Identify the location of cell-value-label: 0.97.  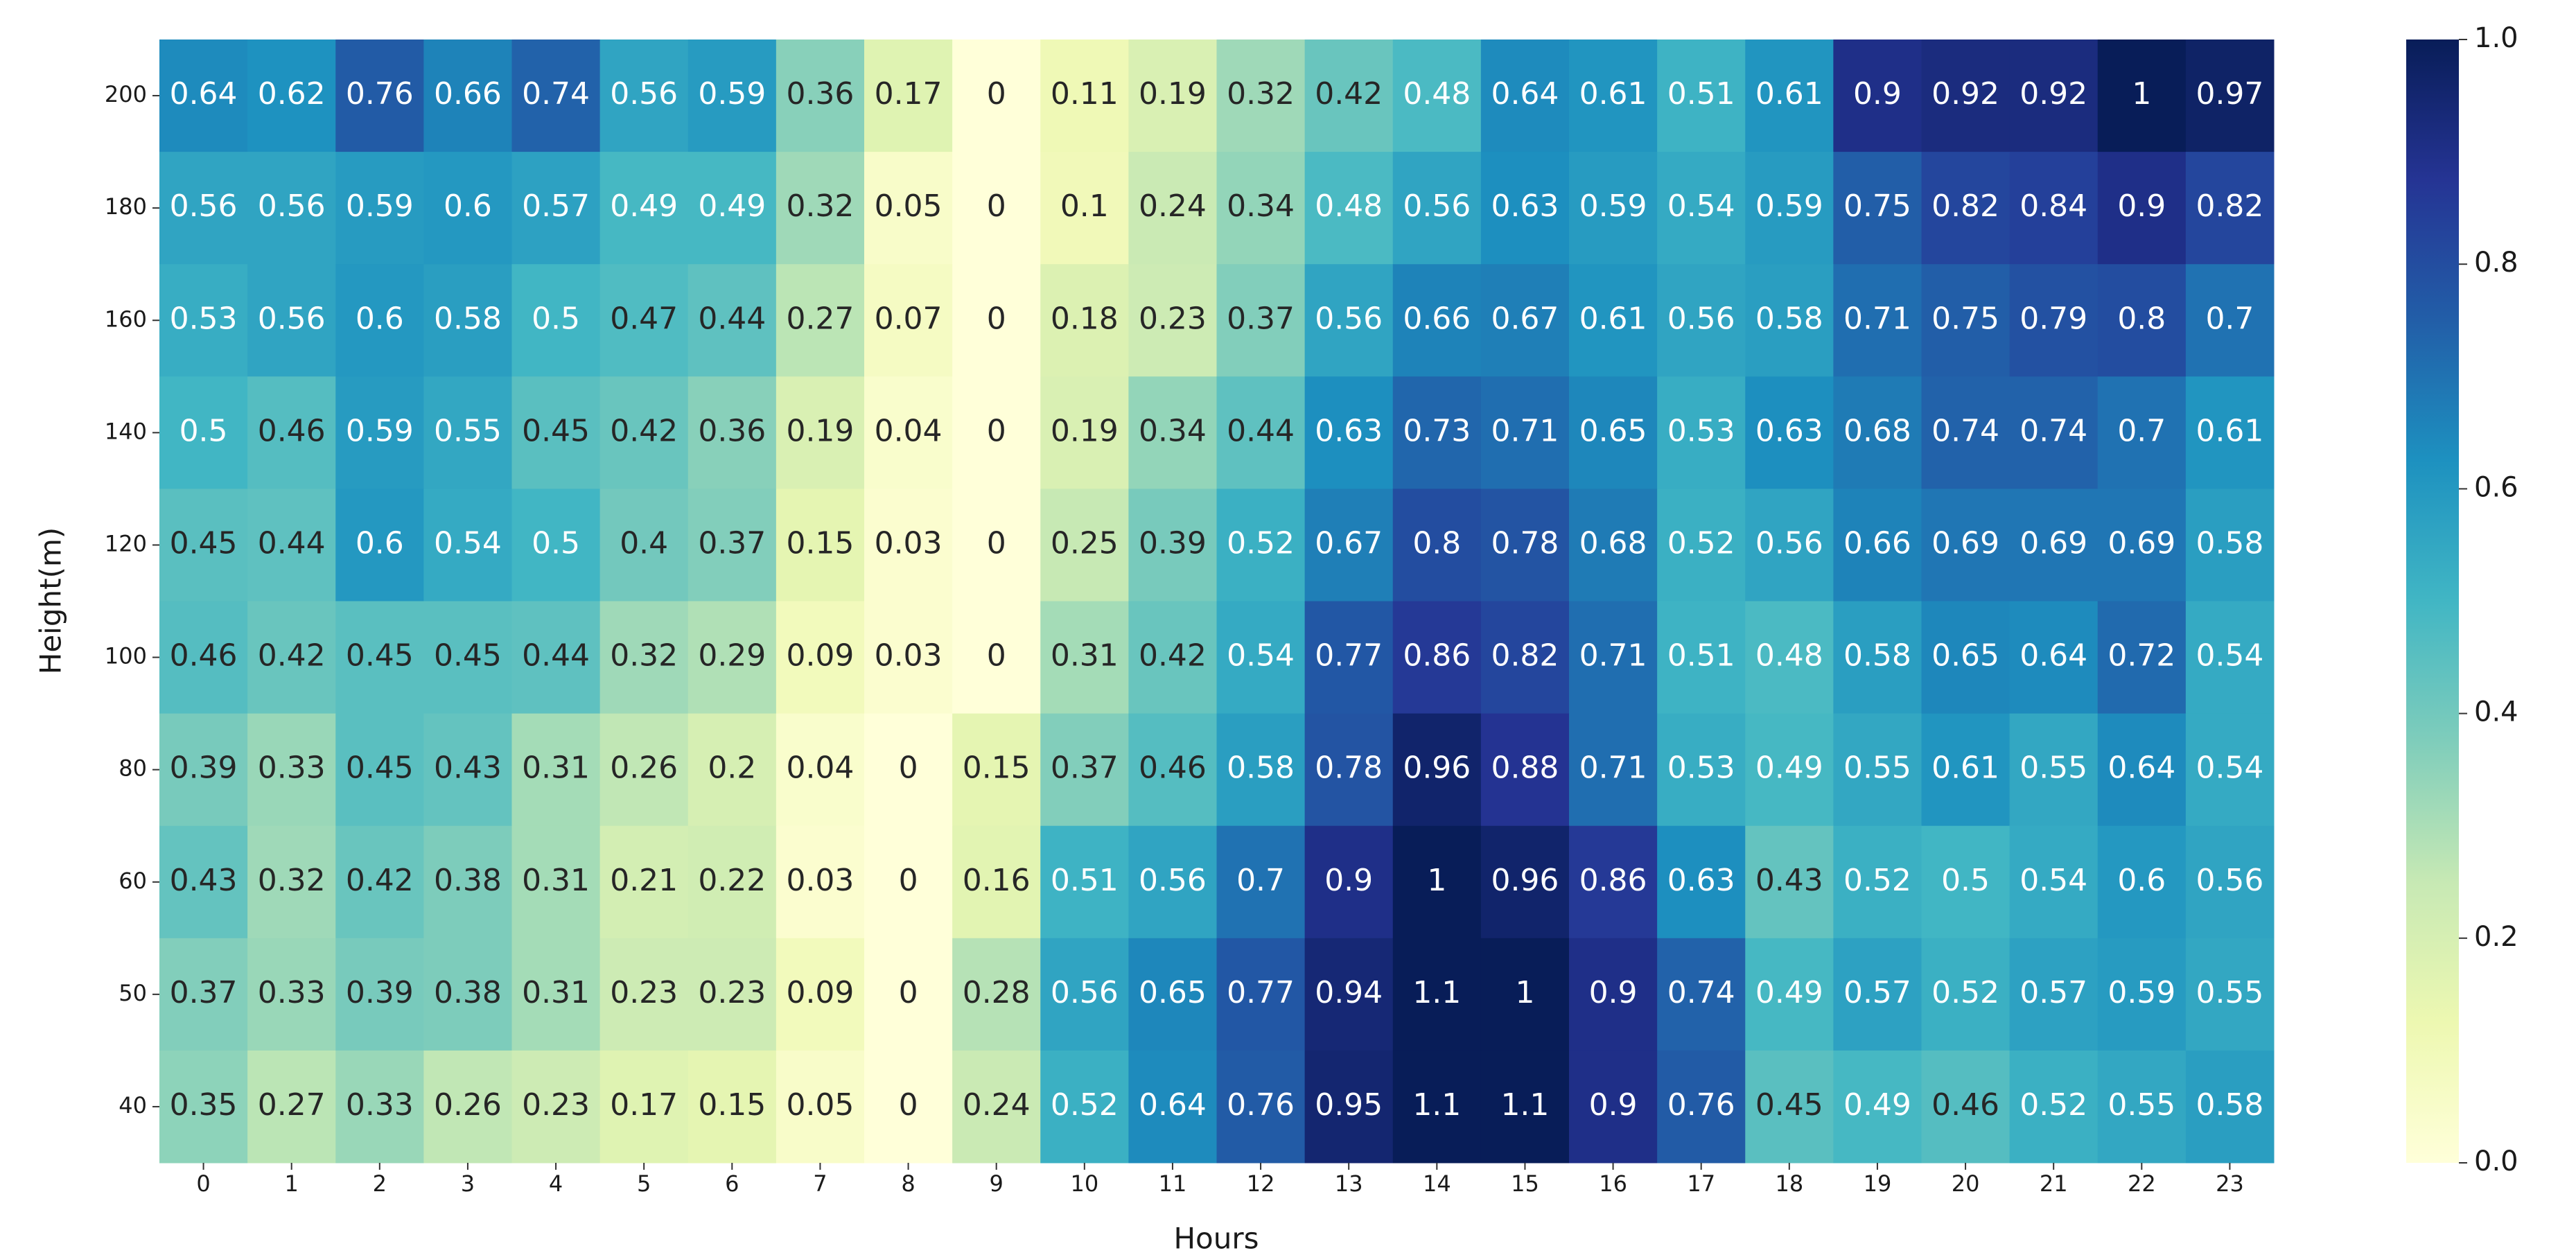
(2229, 94).